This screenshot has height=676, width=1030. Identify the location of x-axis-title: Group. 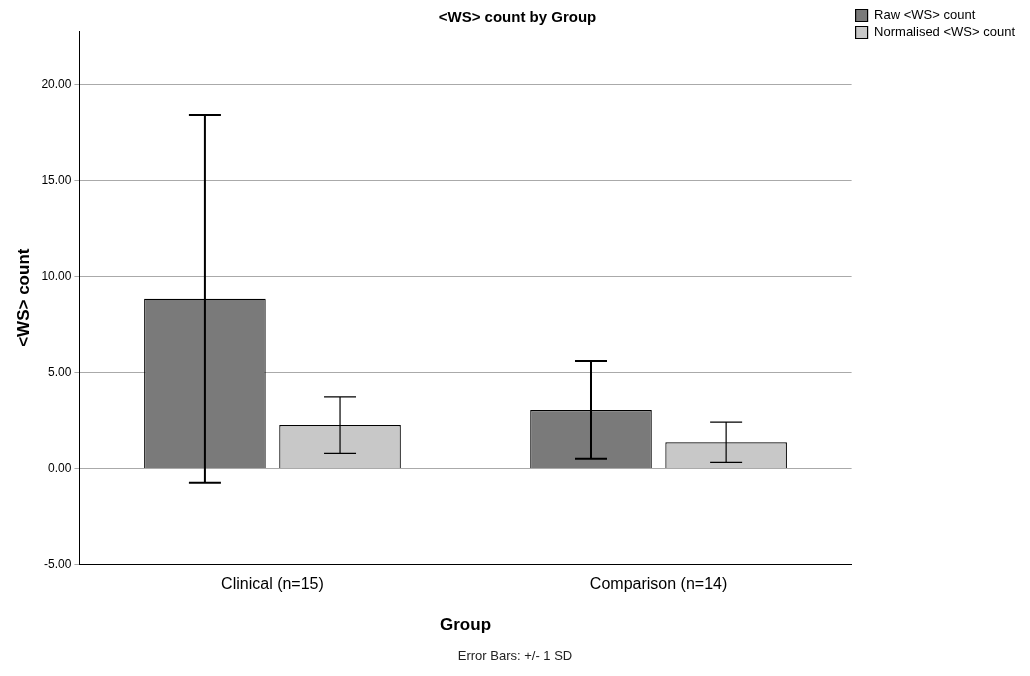
(466, 625).